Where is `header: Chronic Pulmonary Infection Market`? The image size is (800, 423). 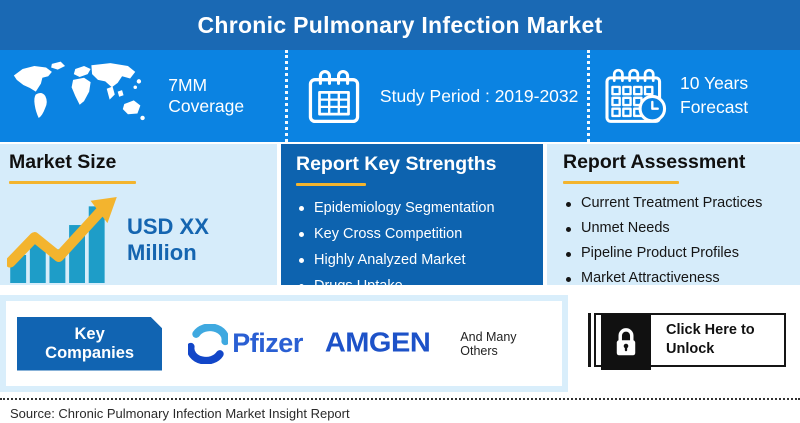 header: Chronic Pulmonary Infection Market is located at coordinates (400, 25).